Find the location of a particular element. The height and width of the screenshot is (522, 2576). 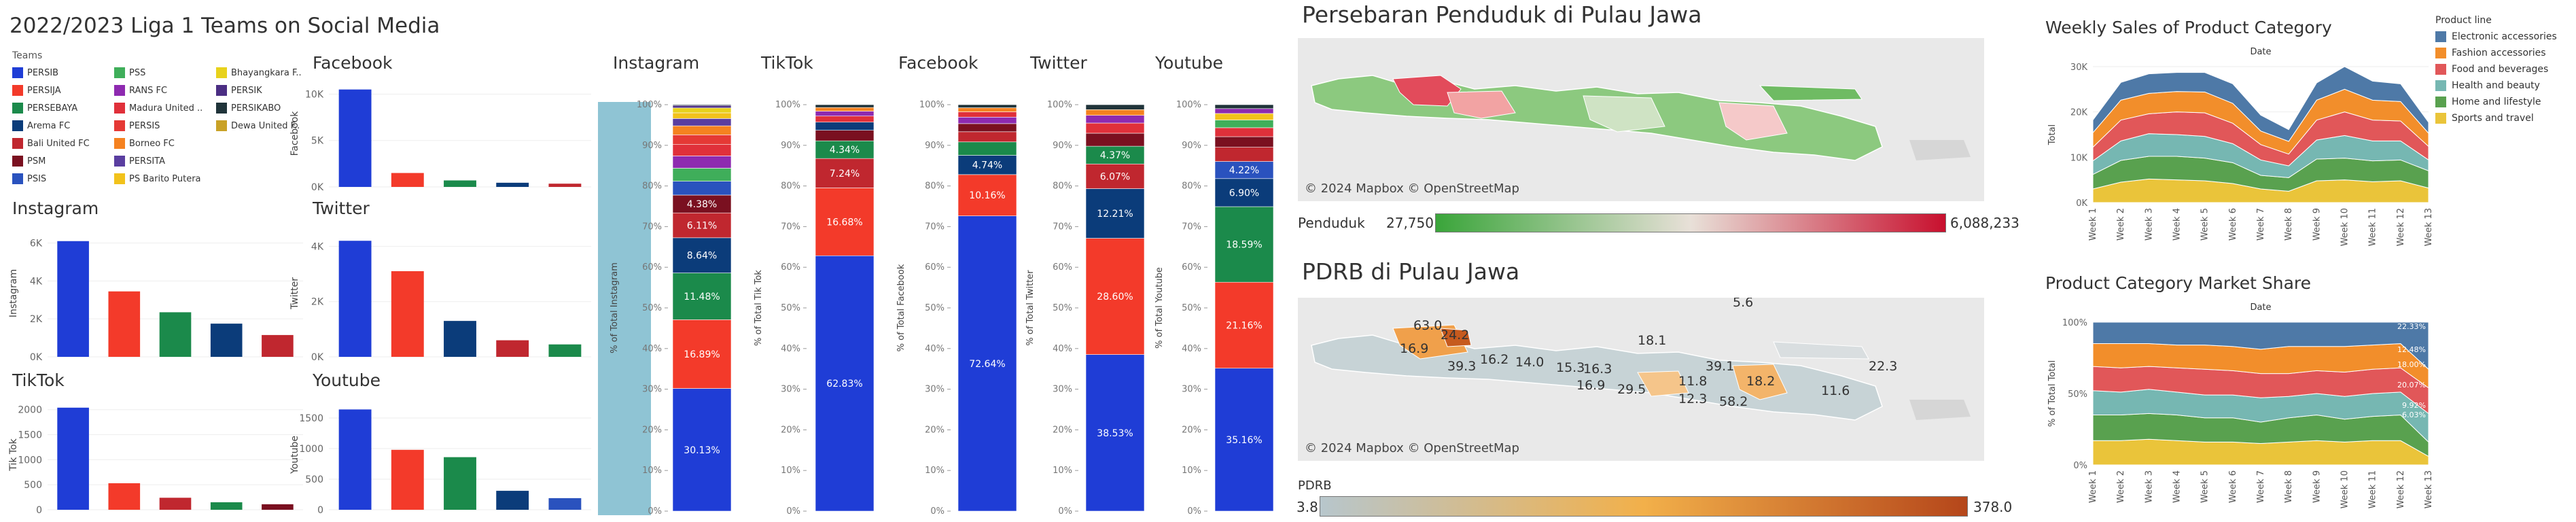

y-axis-label: Total is located at coordinates (2052, 134).